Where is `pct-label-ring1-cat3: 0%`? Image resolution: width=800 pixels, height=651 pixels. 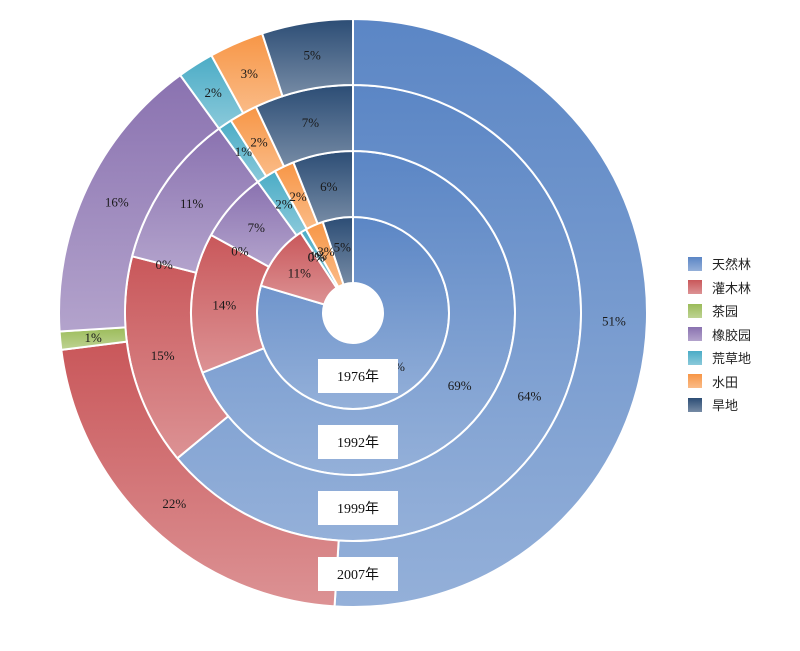
pct-label-ring1-cat3: 0% is located at coordinates (317, 256).